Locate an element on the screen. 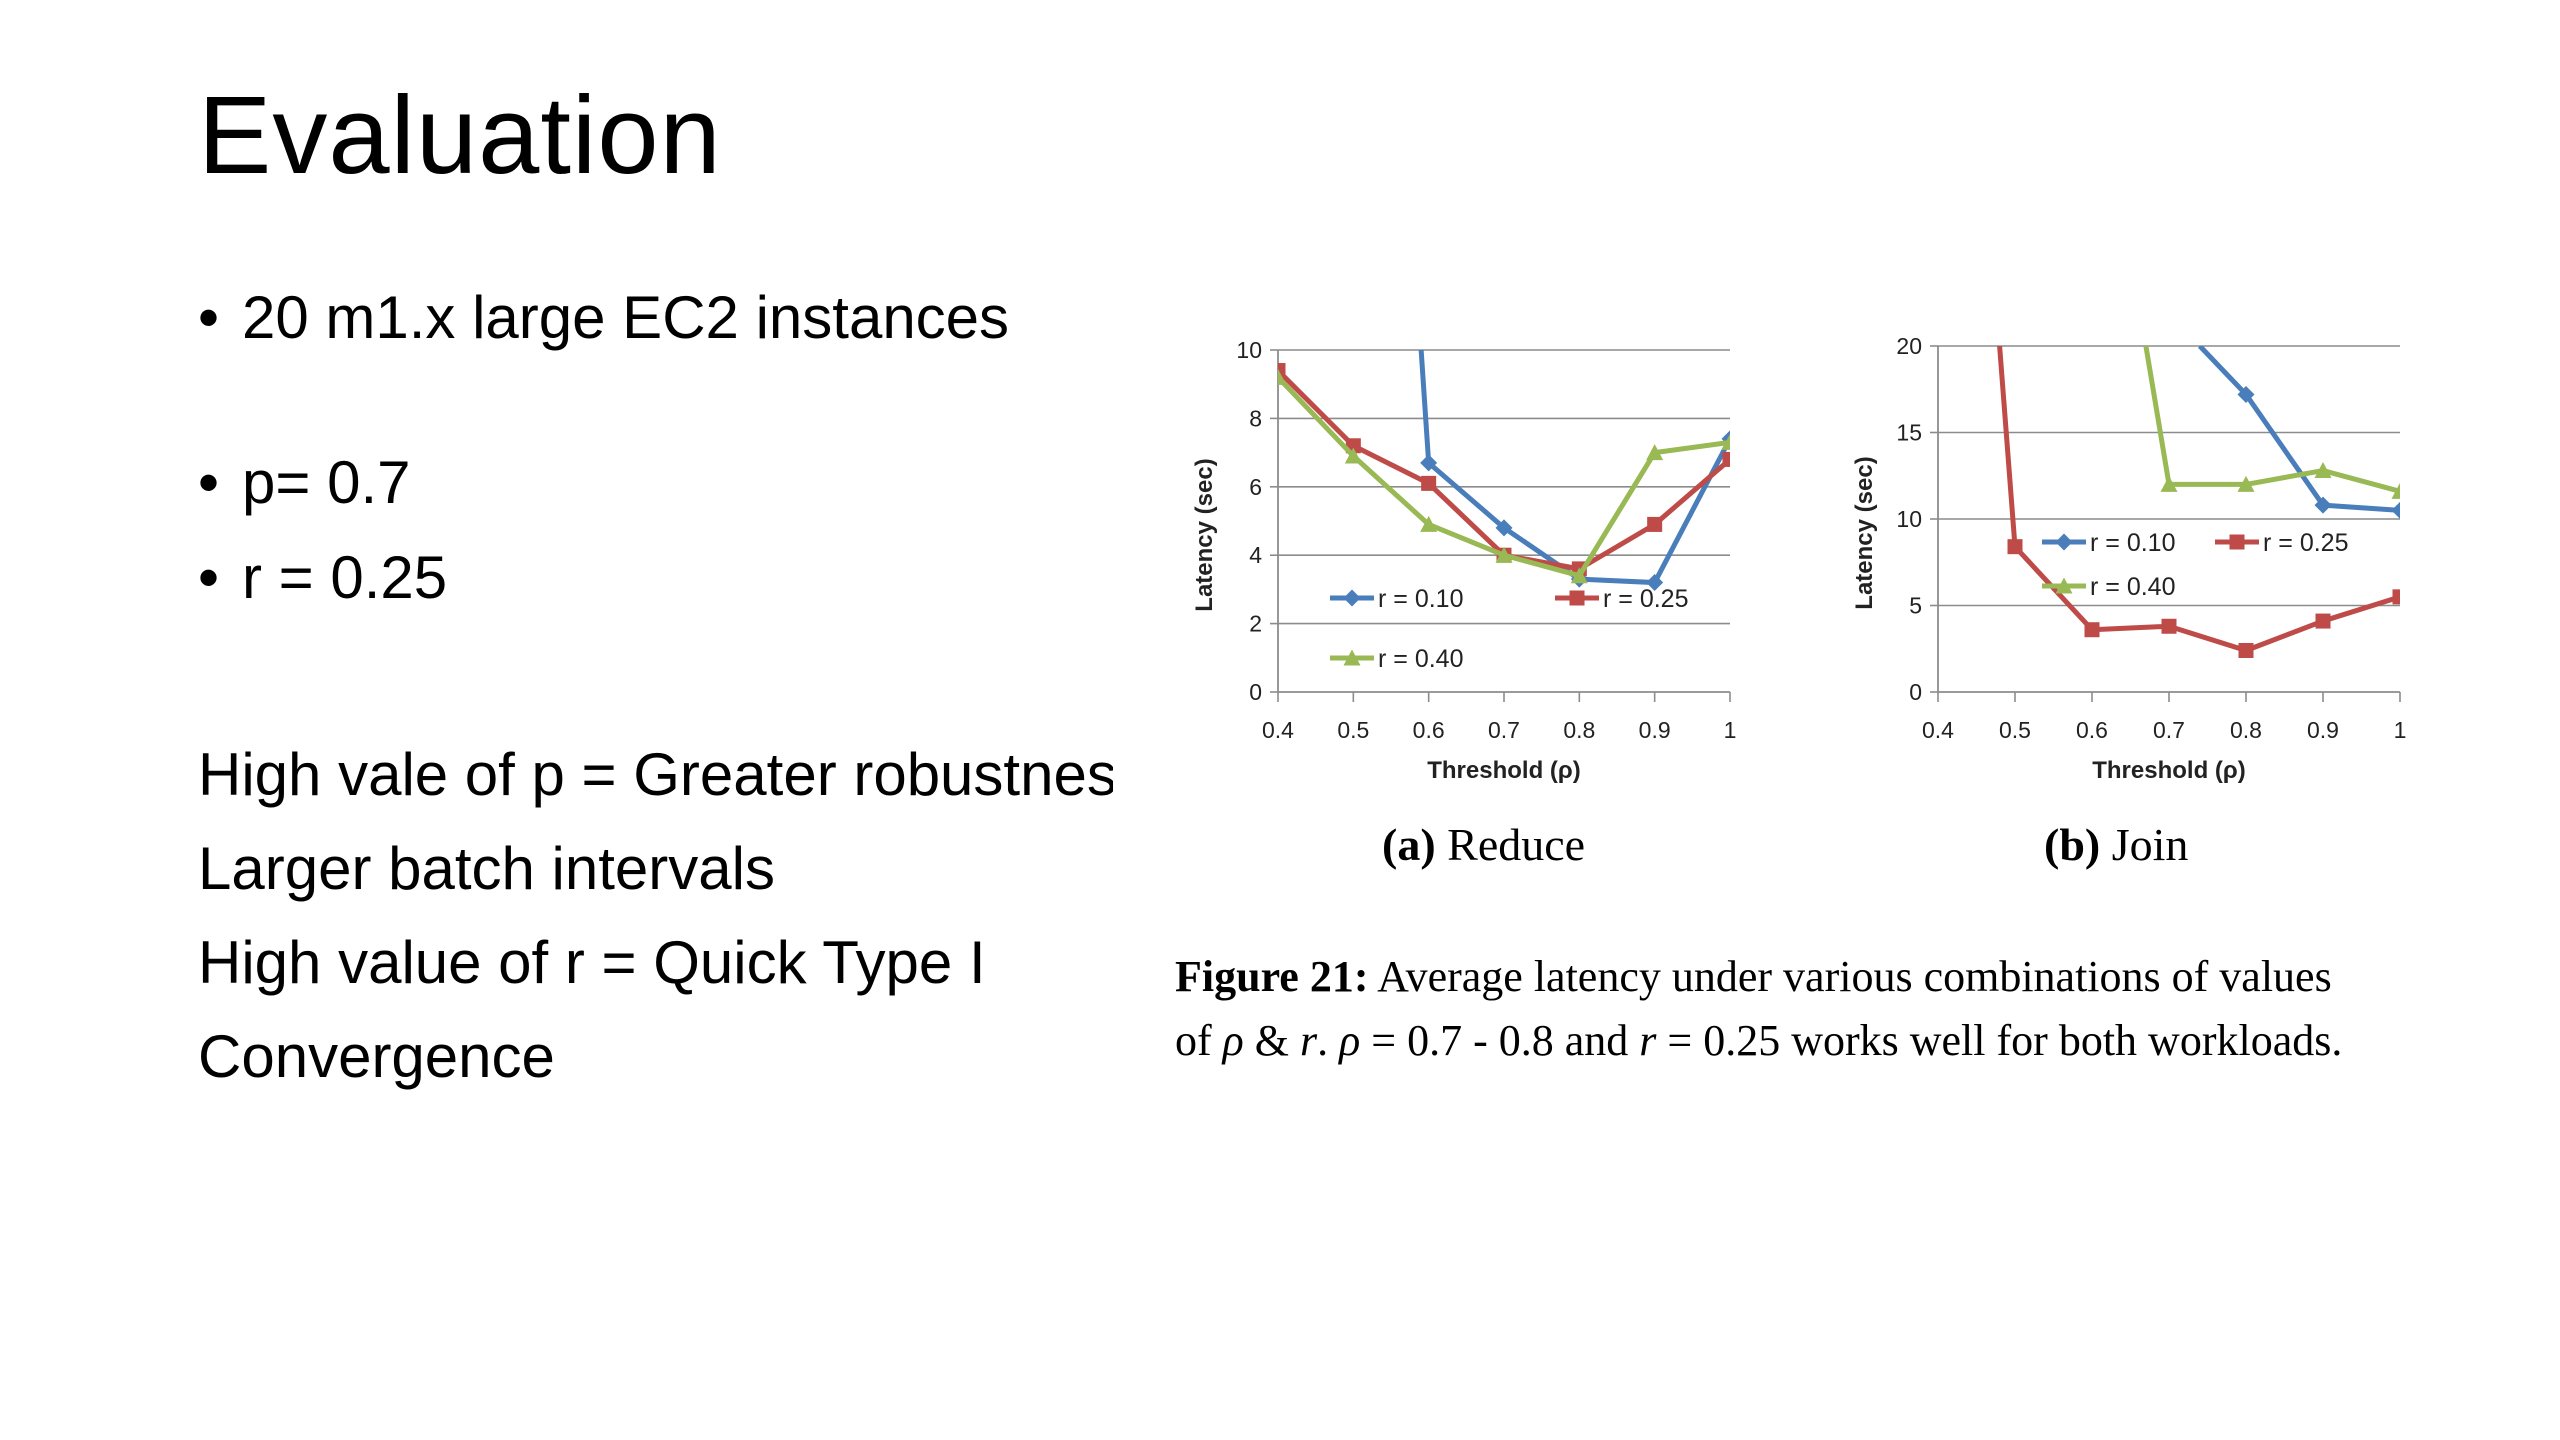 The image size is (2560, 1440). reduce-line-r025 is located at coordinates (1504, 470).